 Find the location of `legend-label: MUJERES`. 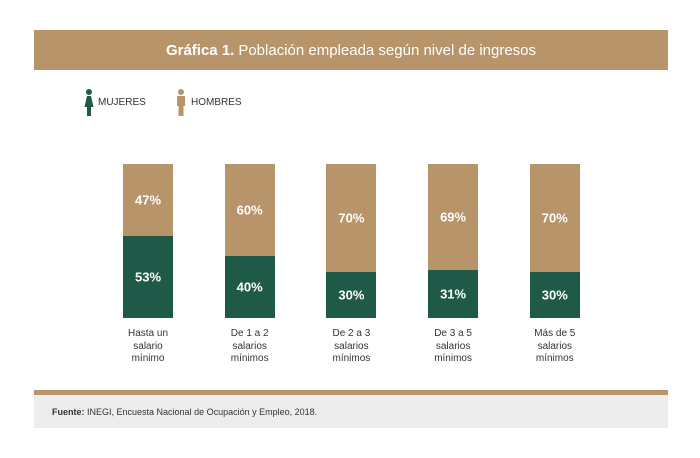

legend-label: MUJERES is located at coordinates (122, 102).